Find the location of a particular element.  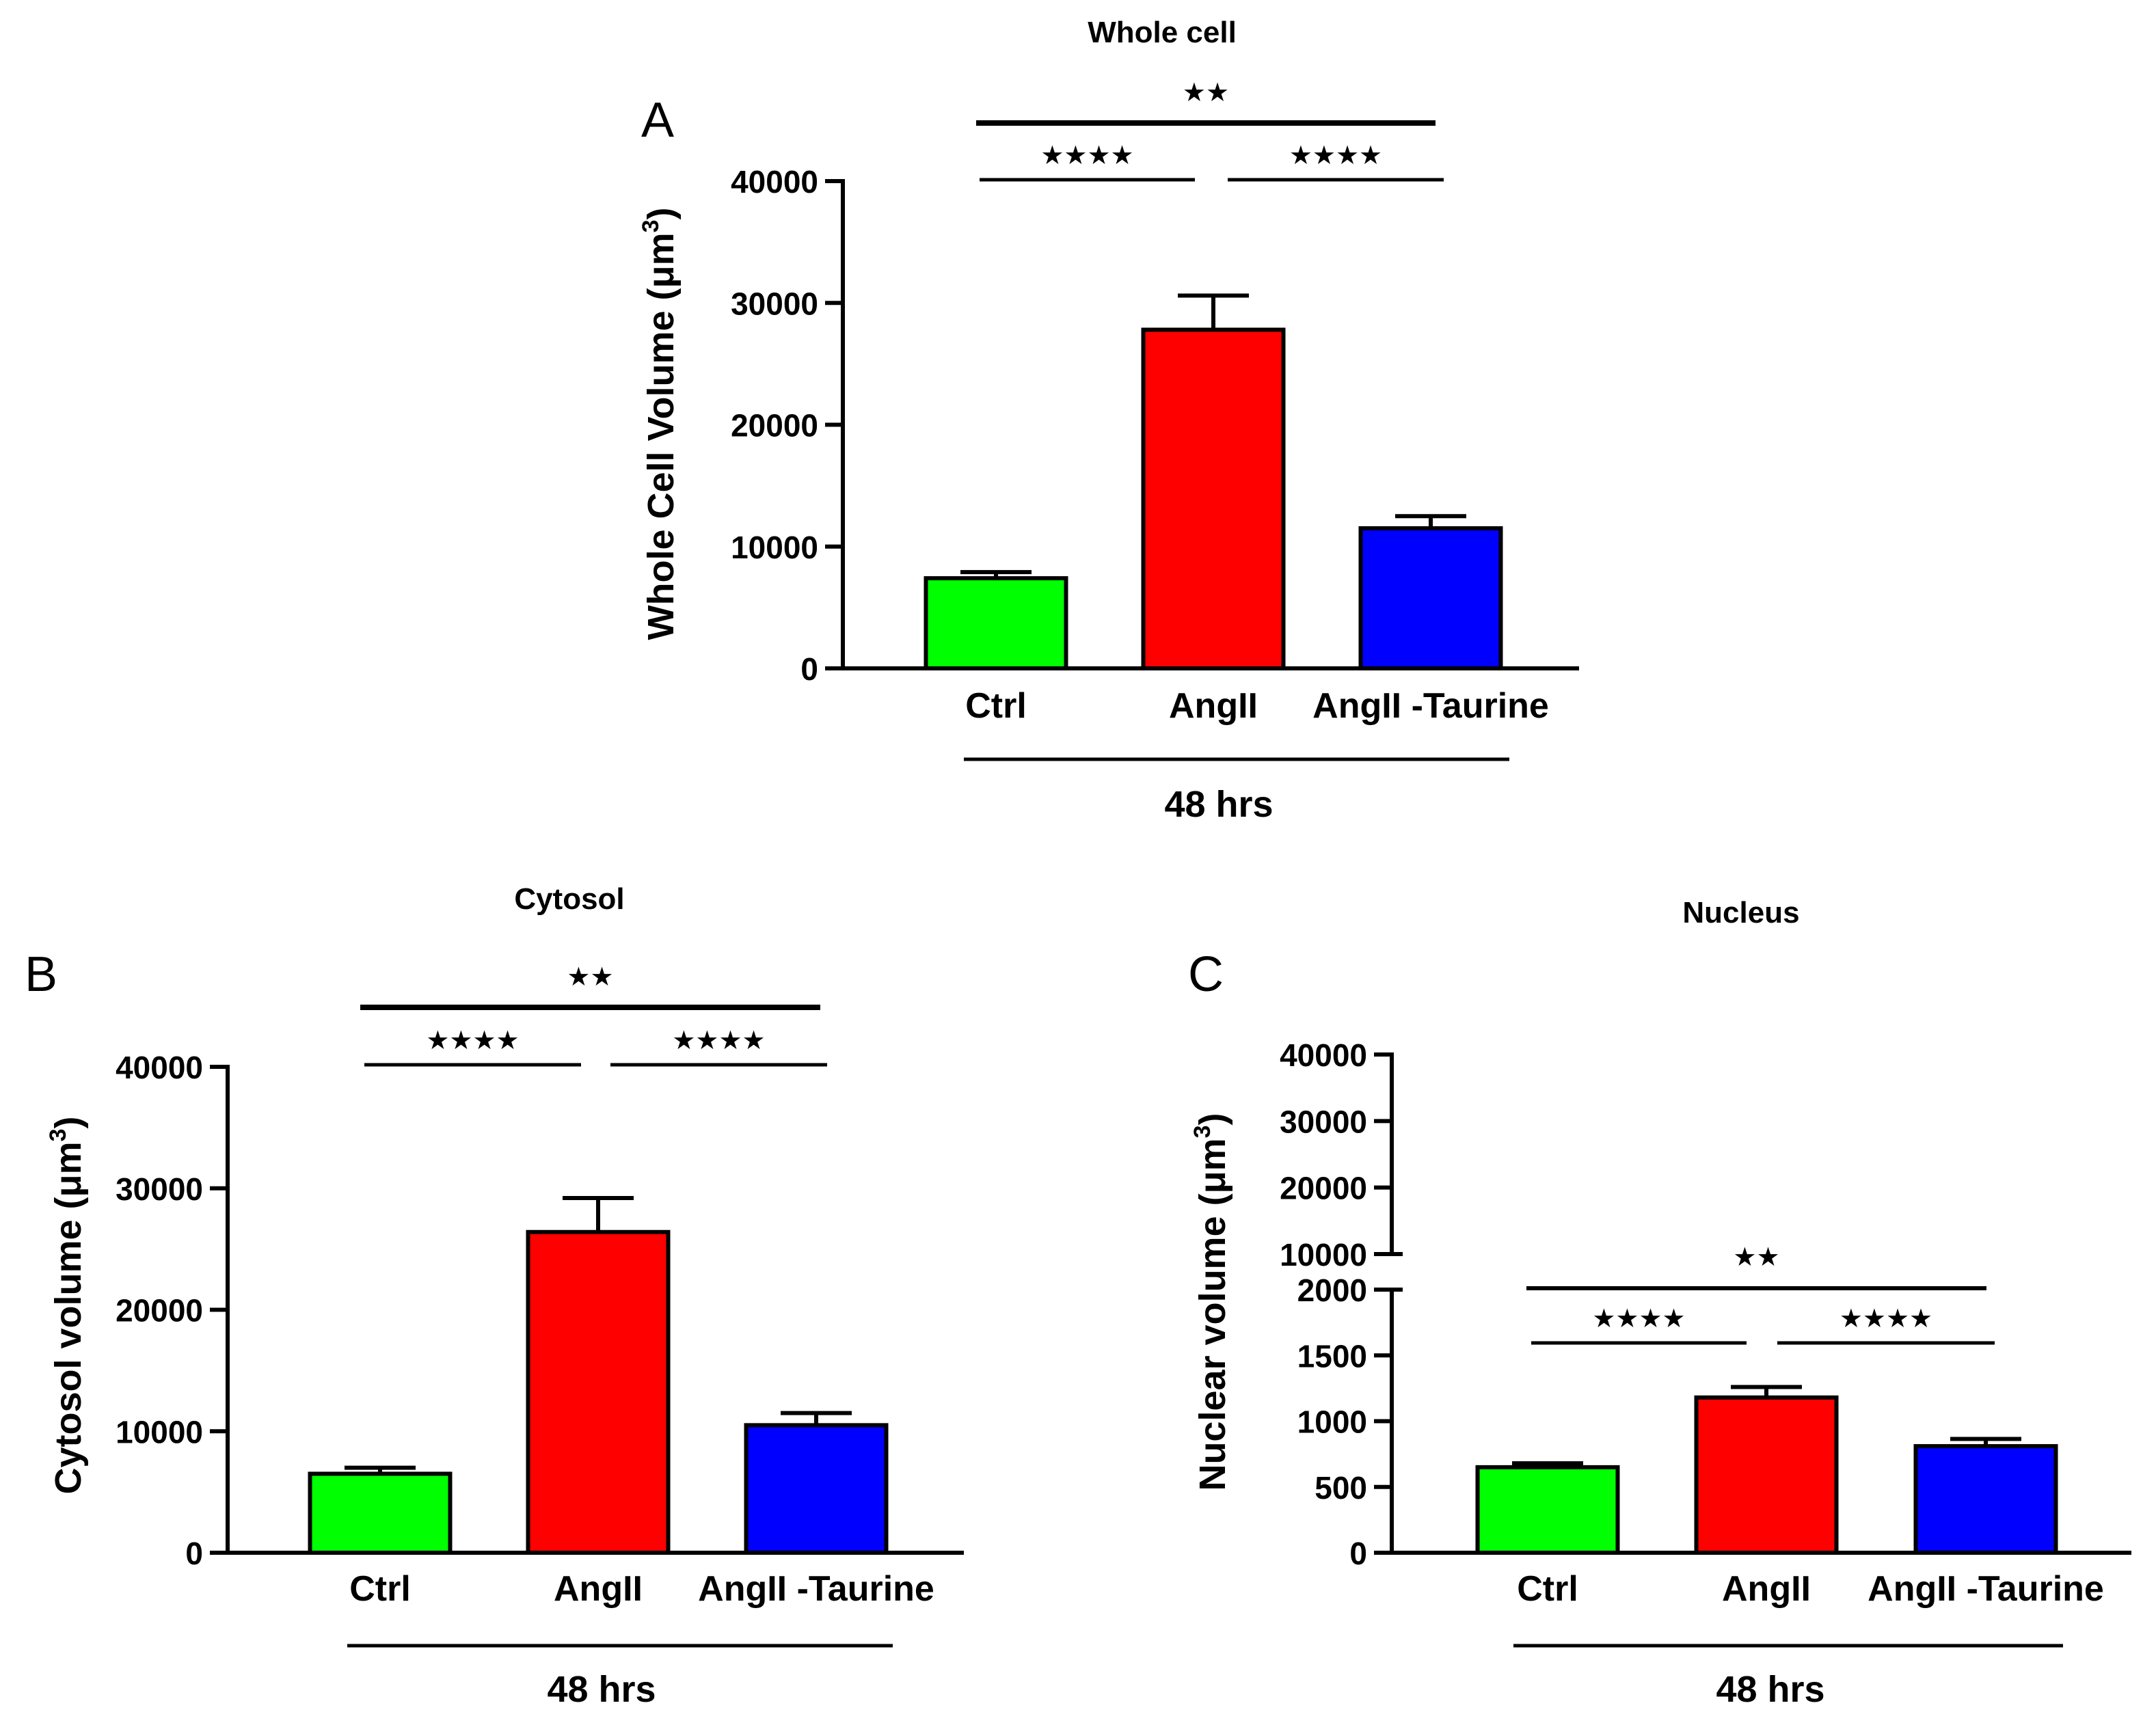

panel-title: Whole cell is located at coordinates (1162, 32).